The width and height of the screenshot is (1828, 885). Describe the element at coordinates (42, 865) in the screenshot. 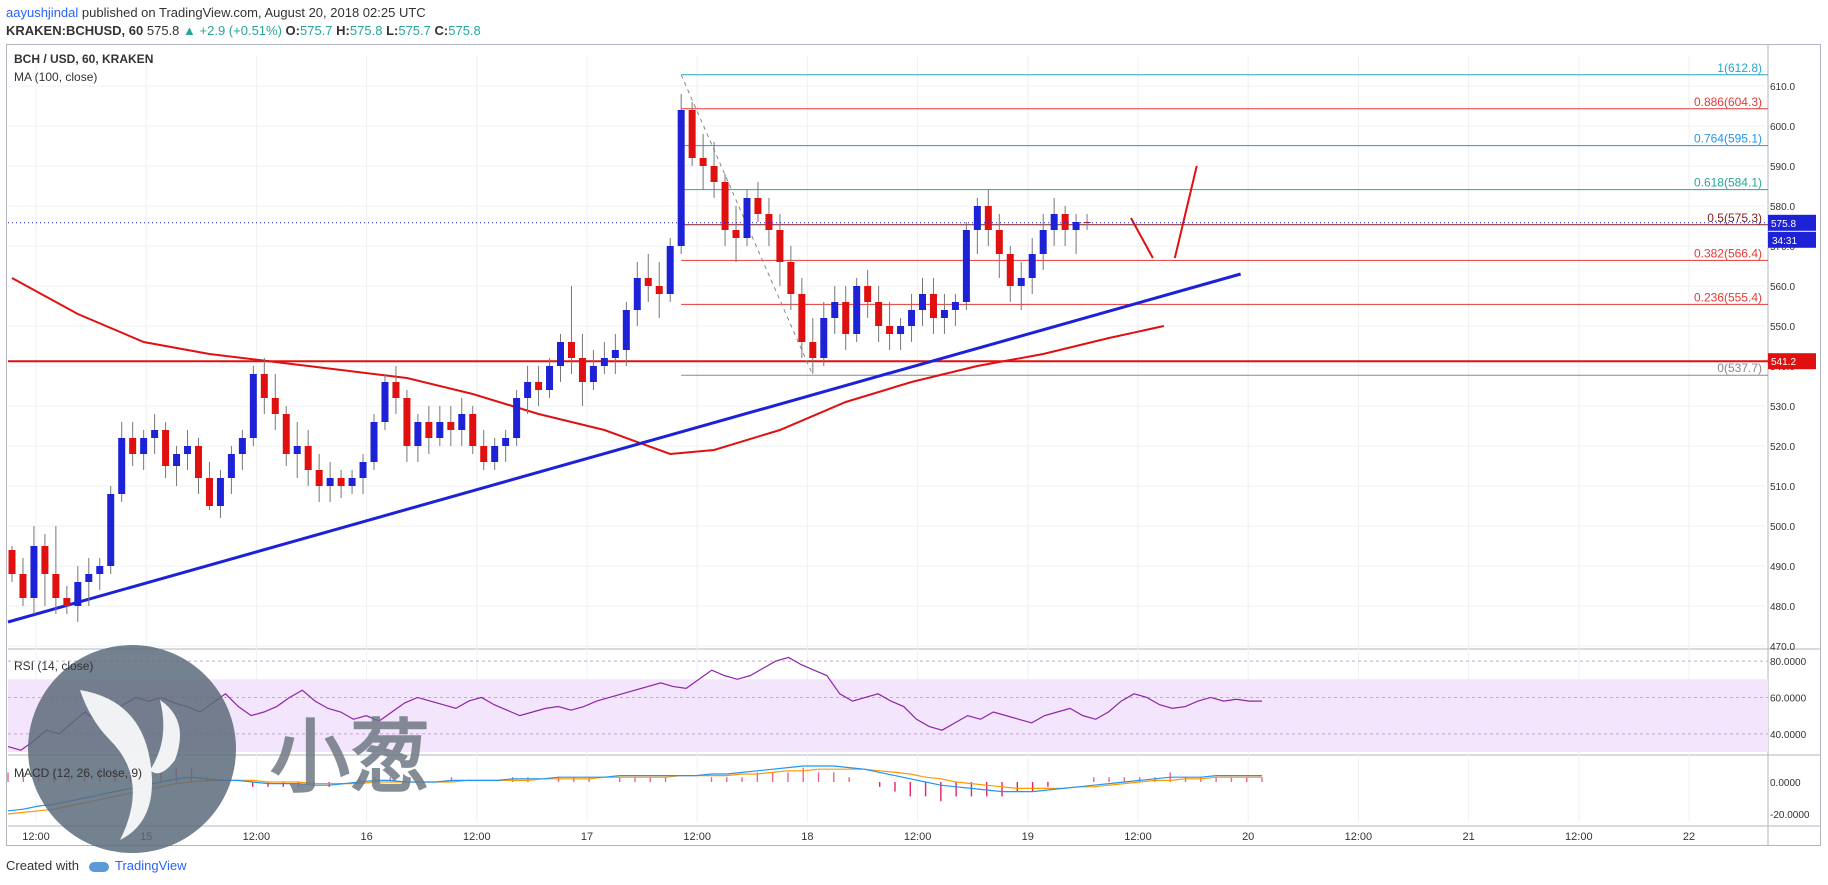

I see `created-with: Created with` at that location.